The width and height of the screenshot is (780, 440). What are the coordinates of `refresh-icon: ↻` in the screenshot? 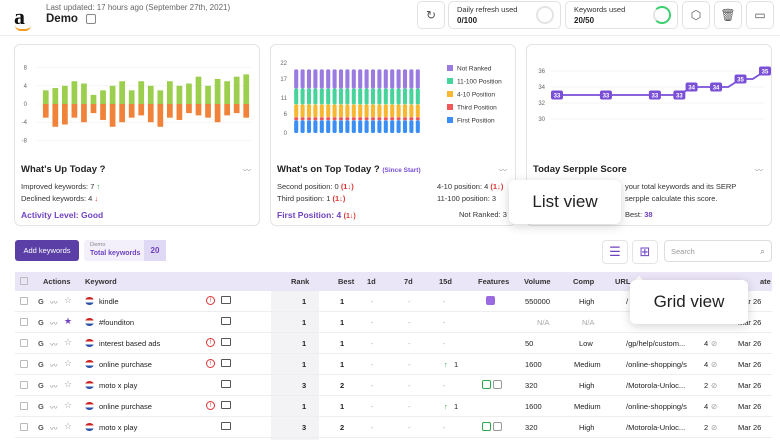 It's located at (431, 15).